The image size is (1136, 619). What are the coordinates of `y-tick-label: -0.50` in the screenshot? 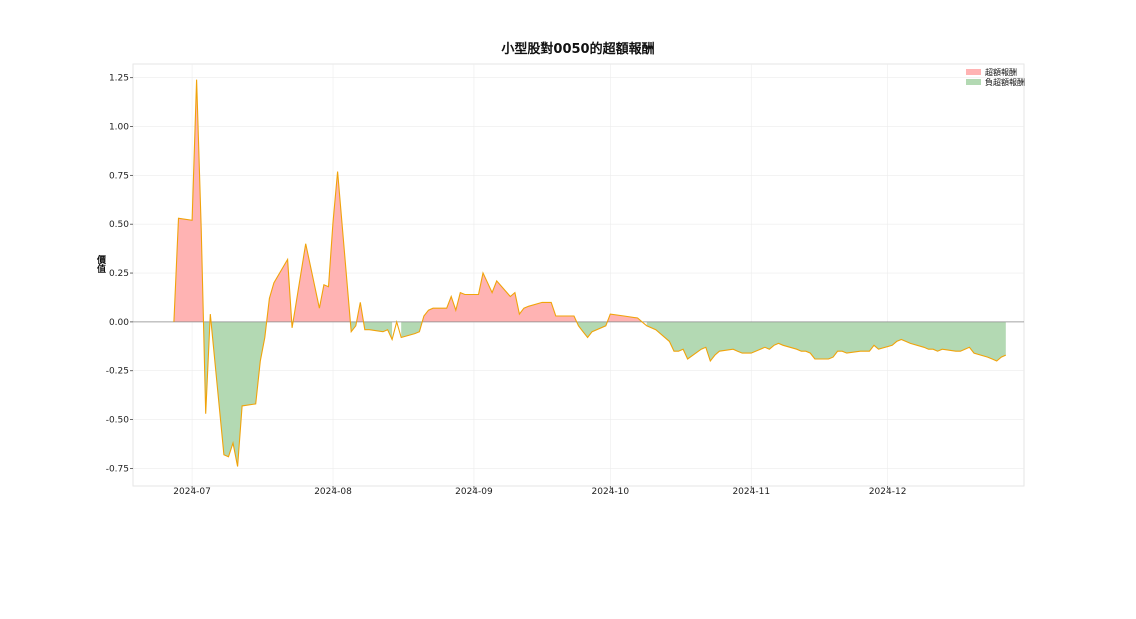 It's located at (118, 421).